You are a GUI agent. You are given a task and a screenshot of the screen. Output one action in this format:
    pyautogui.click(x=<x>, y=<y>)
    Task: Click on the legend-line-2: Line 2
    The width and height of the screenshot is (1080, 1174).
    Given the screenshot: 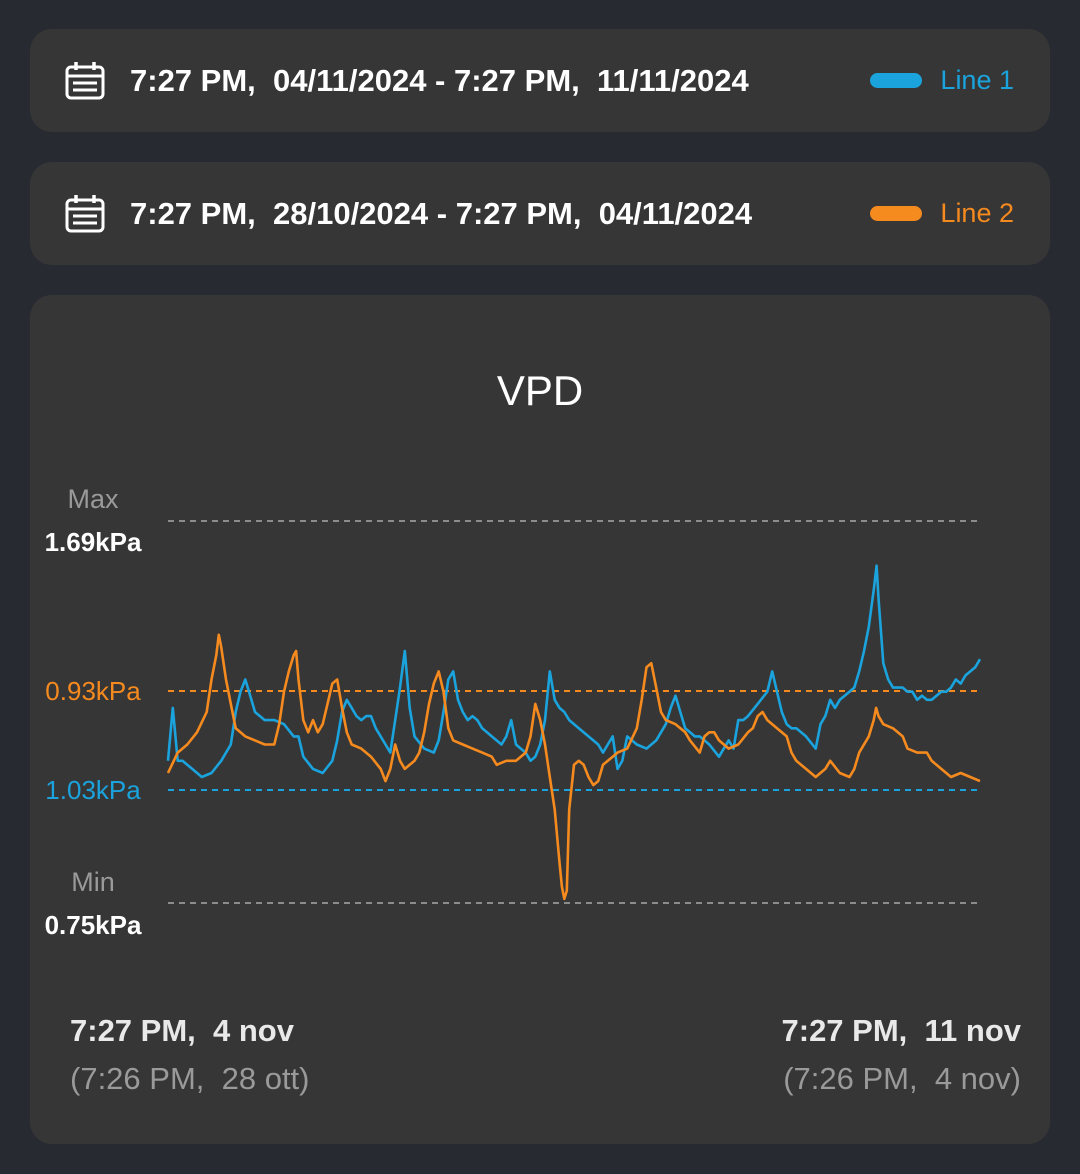 What is the action you would take?
    pyautogui.click(x=942, y=213)
    